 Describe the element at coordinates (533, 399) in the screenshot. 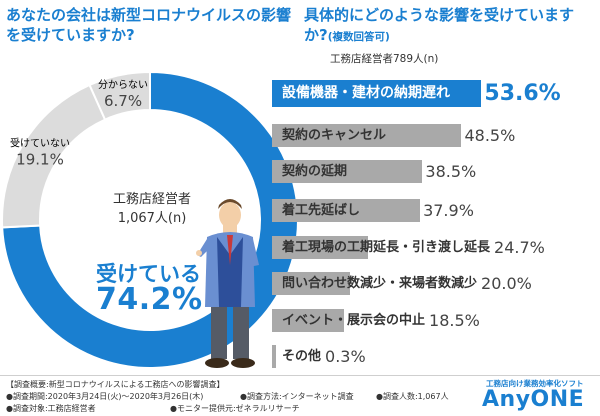

I see `brand-logo: AnyONE` at that location.